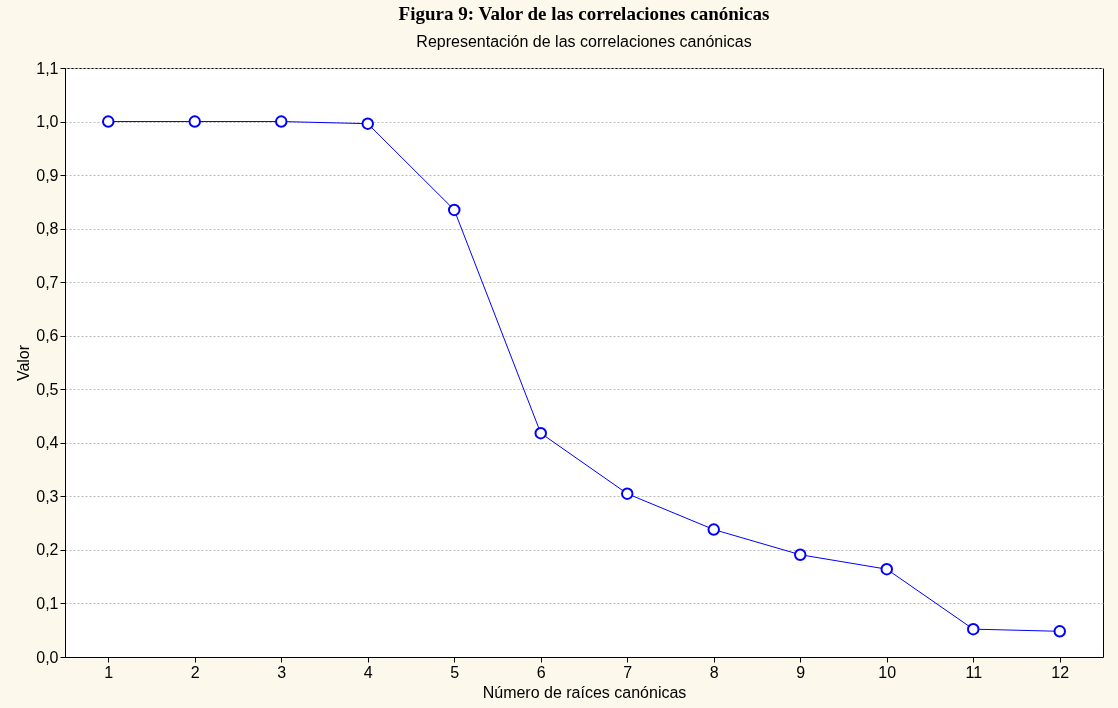 The height and width of the screenshot is (708, 1118). What do you see at coordinates (584, 41) in the screenshot?
I see `chart-subtitle: Representación de las correlaciones canónicas` at bounding box center [584, 41].